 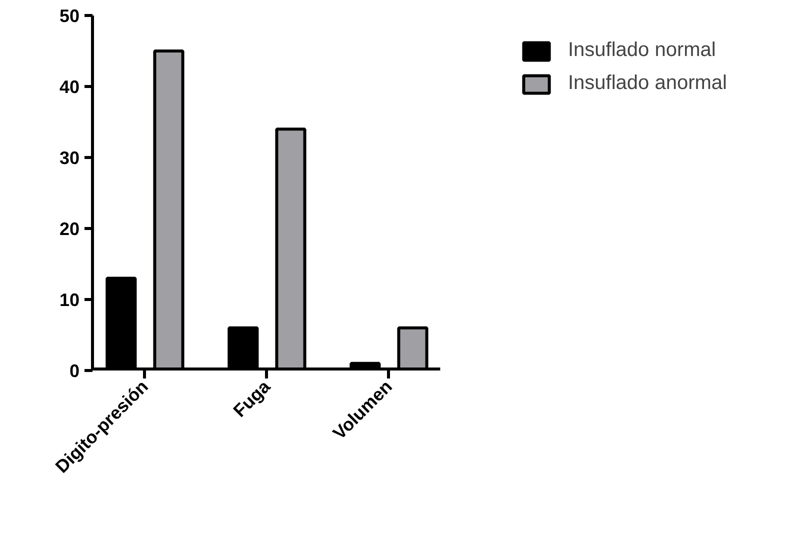 I want to click on y-tick-label: 0, so click(x=74, y=371).